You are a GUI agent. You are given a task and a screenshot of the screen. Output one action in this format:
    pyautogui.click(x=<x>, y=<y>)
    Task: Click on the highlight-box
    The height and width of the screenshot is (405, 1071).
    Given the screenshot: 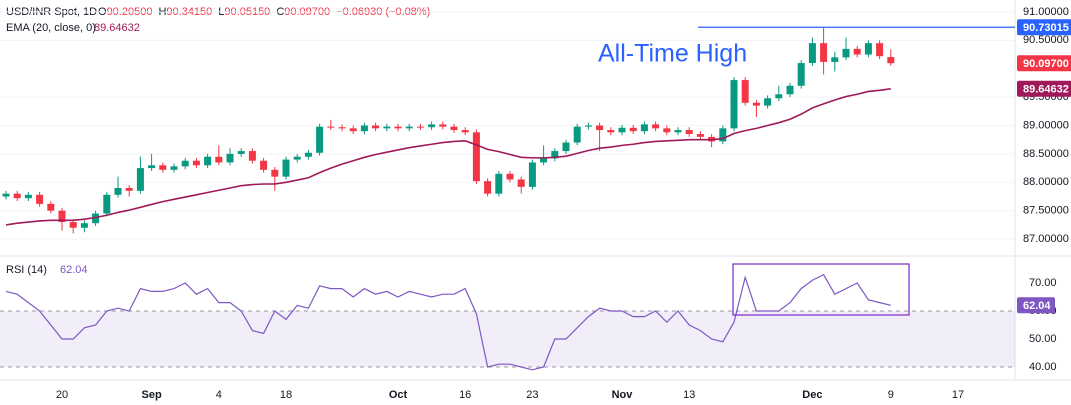 What is the action you would take?
    pyautogui.click(x=821, y=289)
    